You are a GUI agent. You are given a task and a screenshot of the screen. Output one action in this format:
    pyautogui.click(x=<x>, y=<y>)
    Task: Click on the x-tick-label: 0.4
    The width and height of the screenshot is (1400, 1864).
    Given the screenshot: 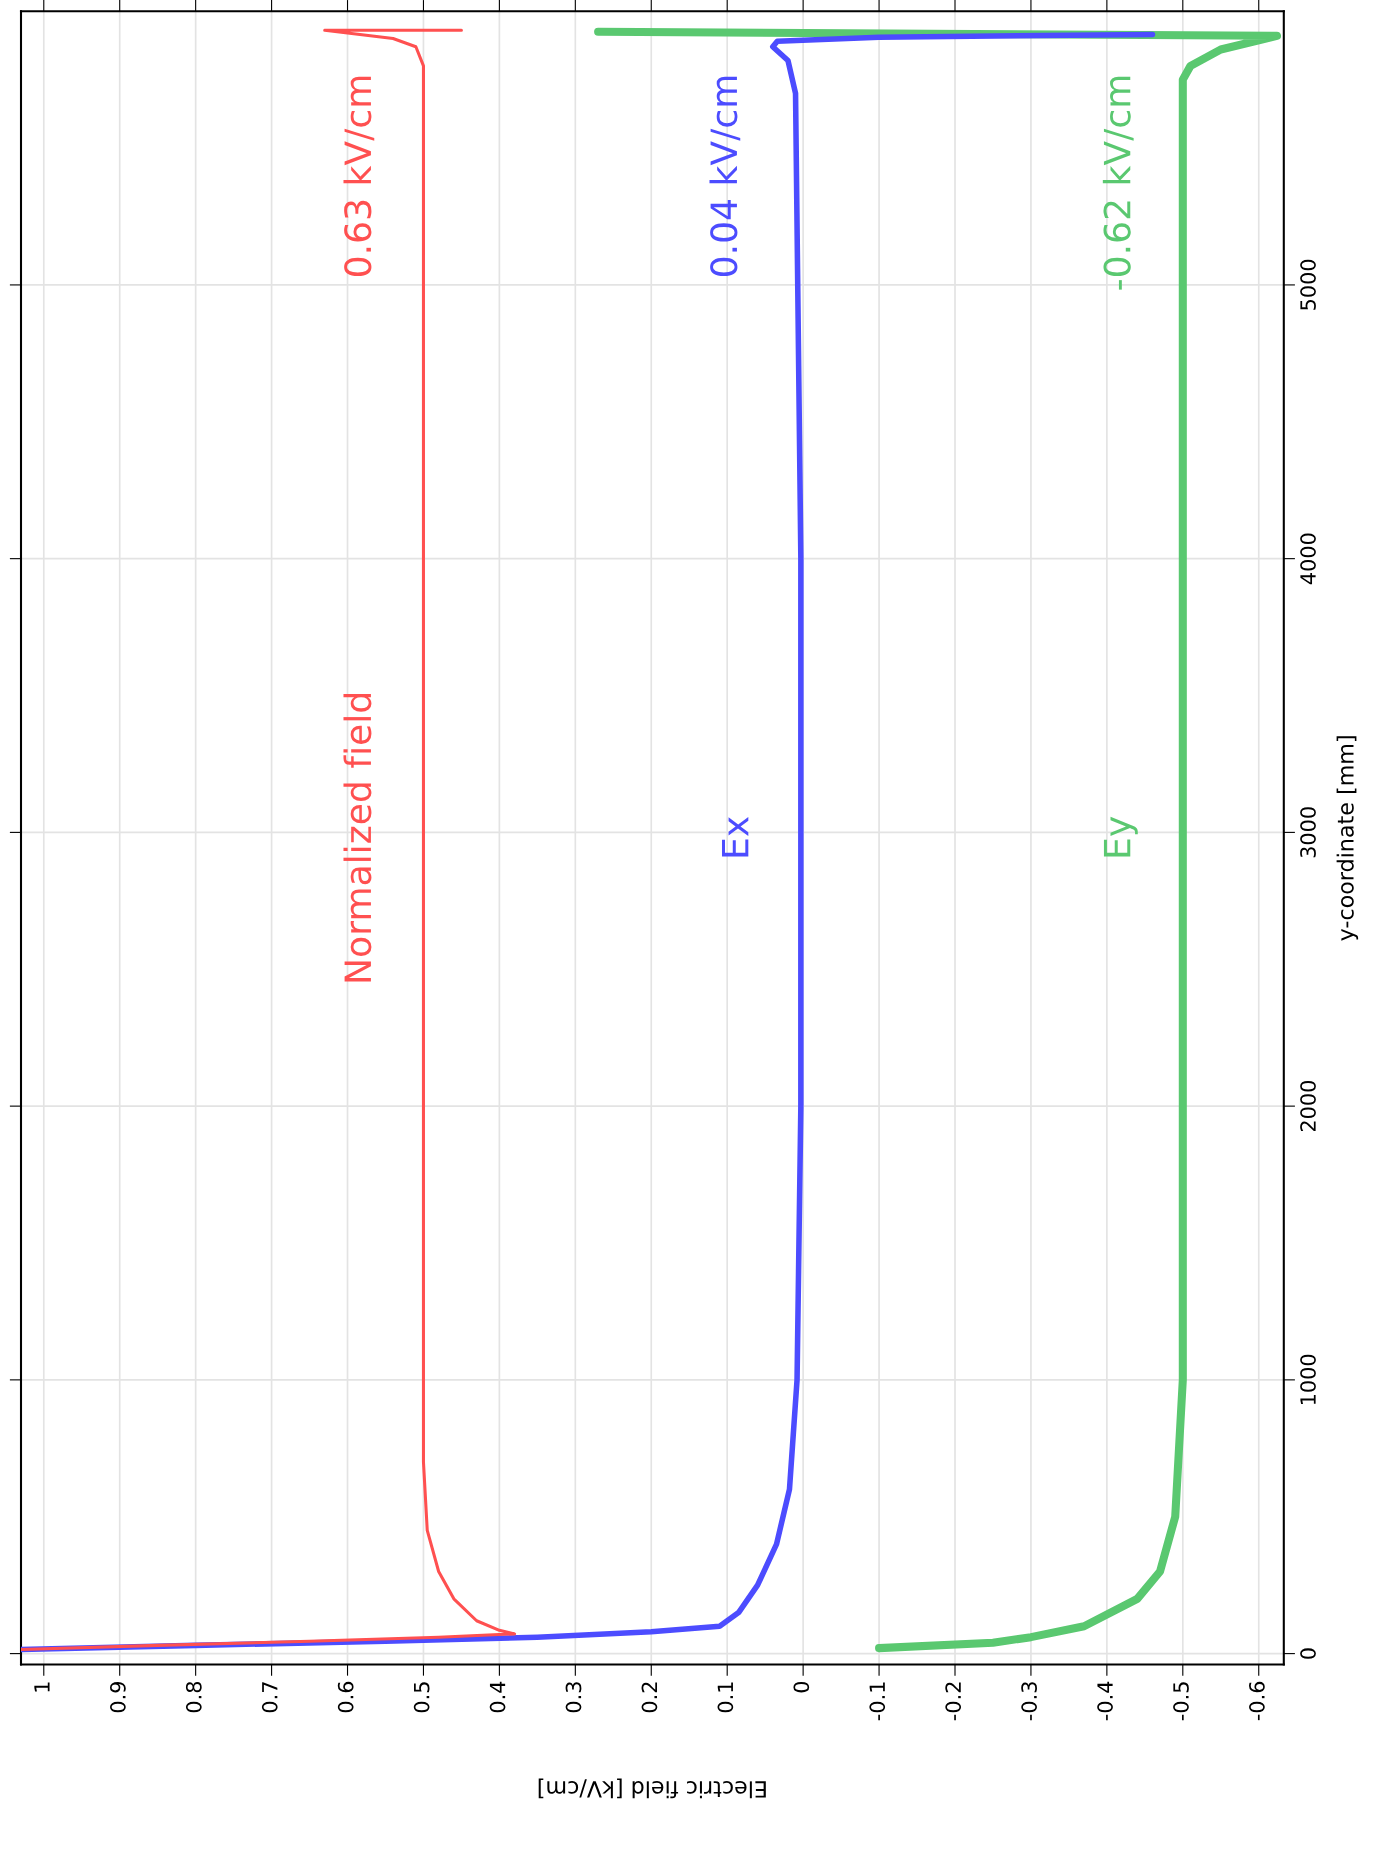 What is the action you would take?
    pyautogui.click(x=497, y=1697)
    